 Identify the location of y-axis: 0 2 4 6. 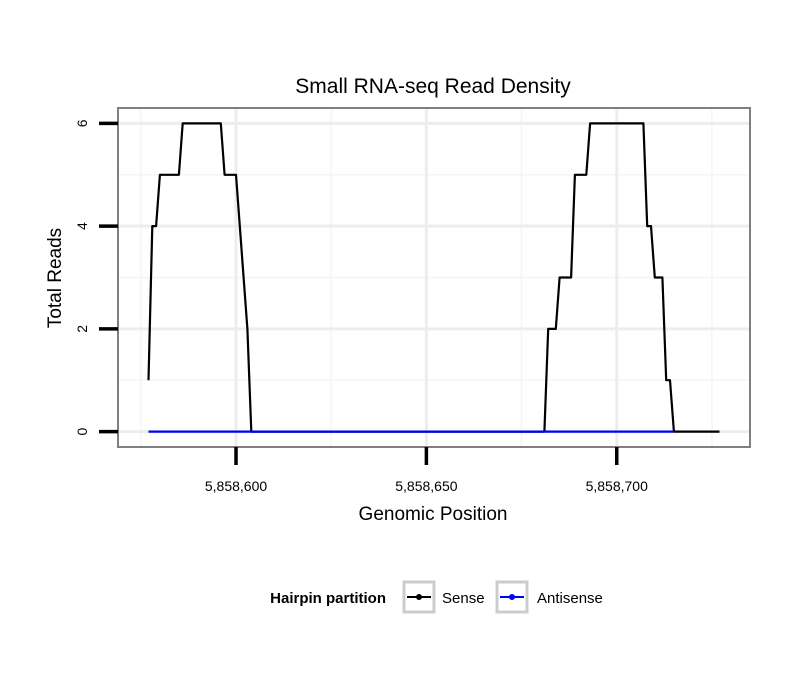
(96, 277).